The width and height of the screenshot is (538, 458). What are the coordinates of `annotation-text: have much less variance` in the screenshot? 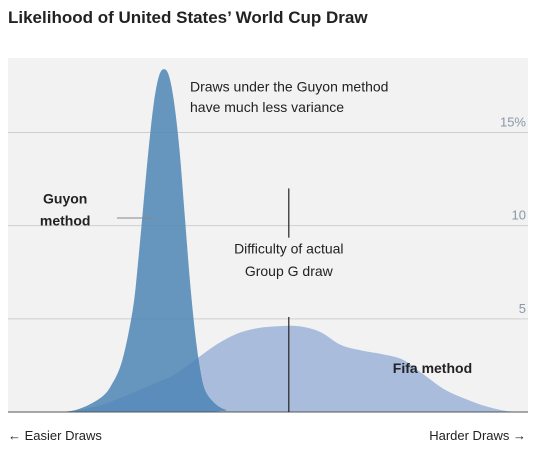 It's located at (267, 107).